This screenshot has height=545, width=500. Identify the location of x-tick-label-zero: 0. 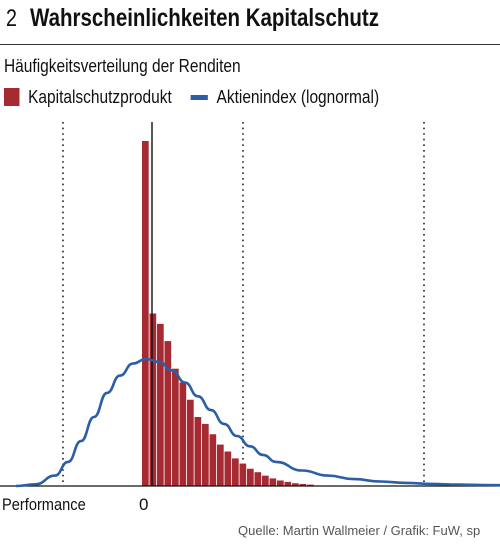
(144, 504).